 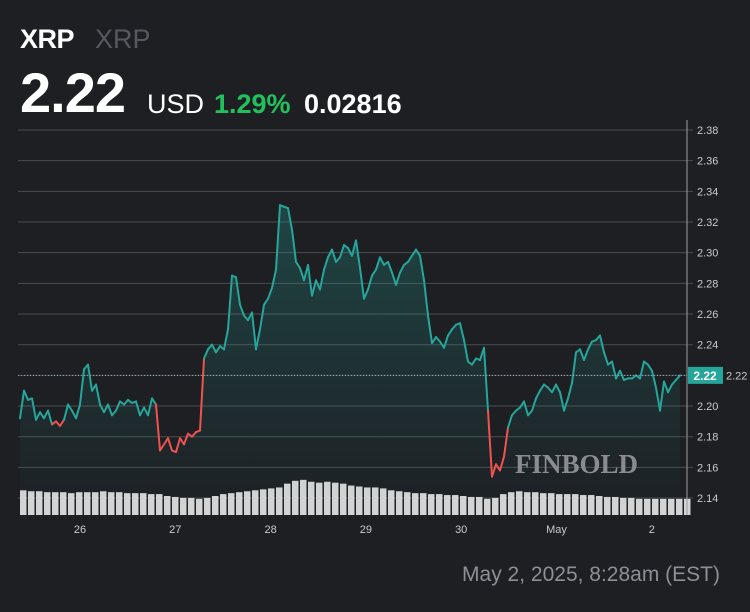 I want to click on watermark: FINBOLD, so click(x=576, y=464).